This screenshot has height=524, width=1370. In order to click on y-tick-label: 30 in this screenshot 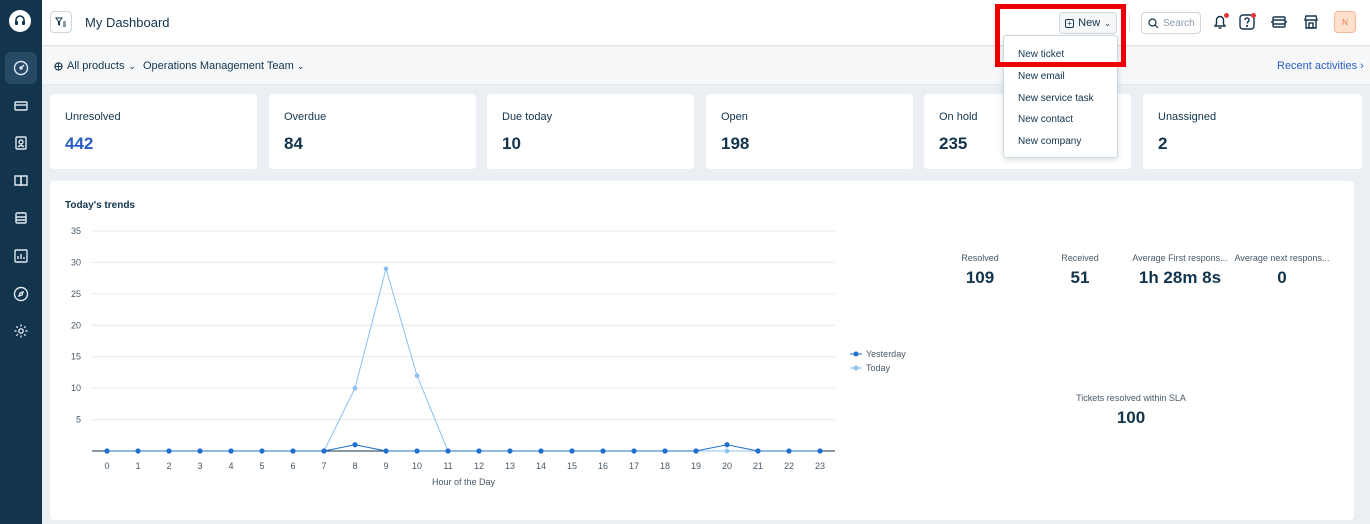, I will do `click(76, 262)`.